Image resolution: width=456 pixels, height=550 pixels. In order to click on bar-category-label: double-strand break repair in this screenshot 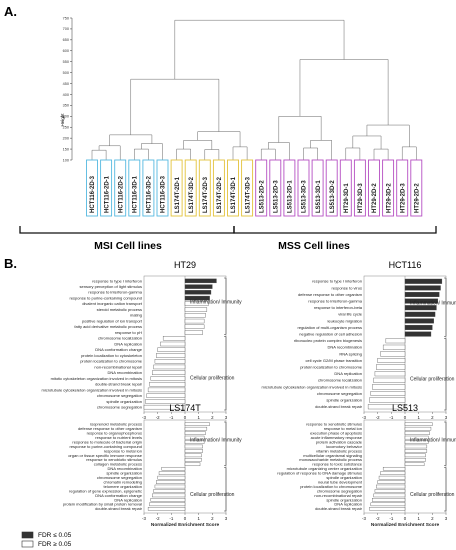, I will do `click(339, 406)`.